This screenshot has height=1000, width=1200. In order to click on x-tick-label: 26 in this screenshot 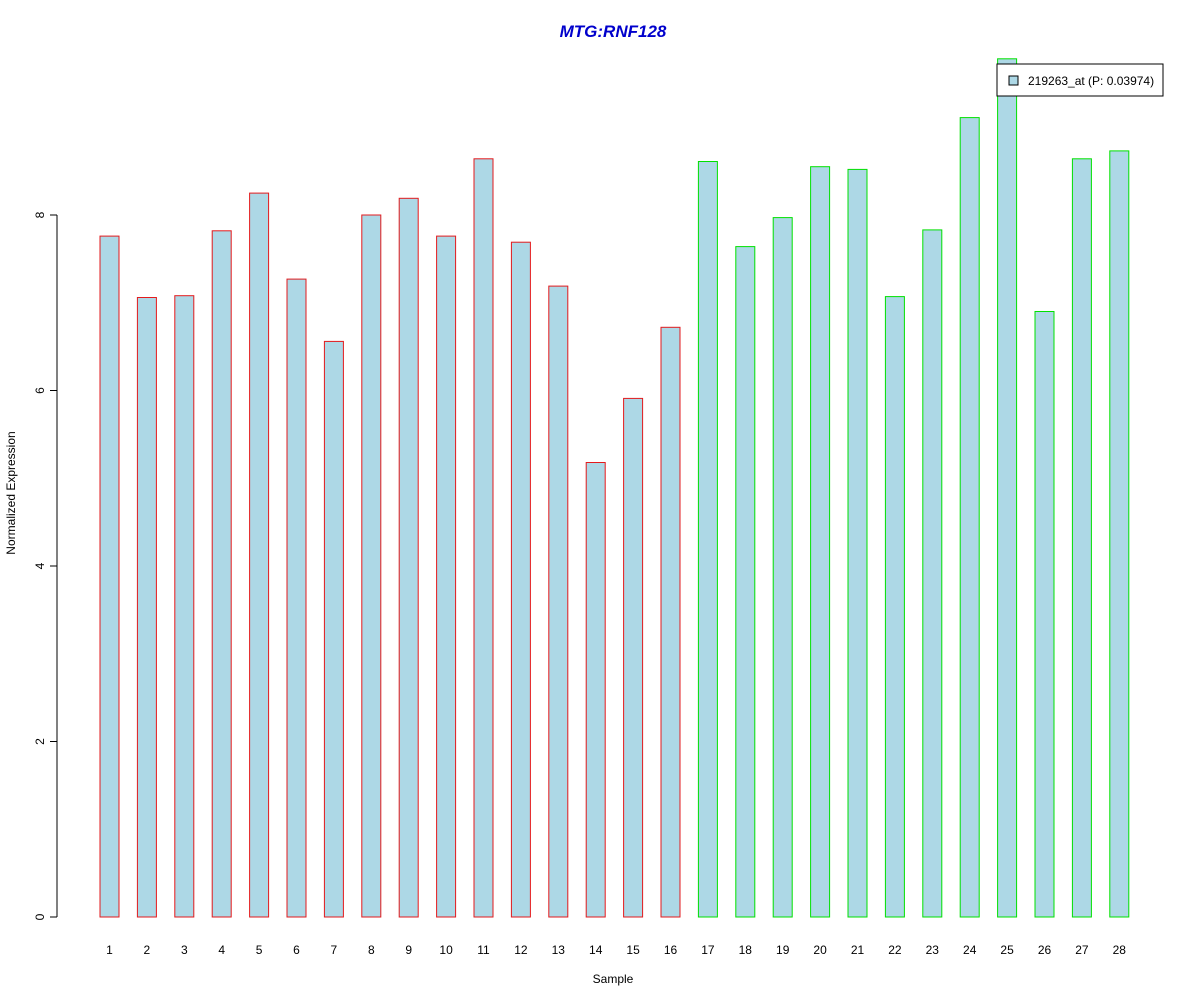, I will do `click(1045, 950)`.